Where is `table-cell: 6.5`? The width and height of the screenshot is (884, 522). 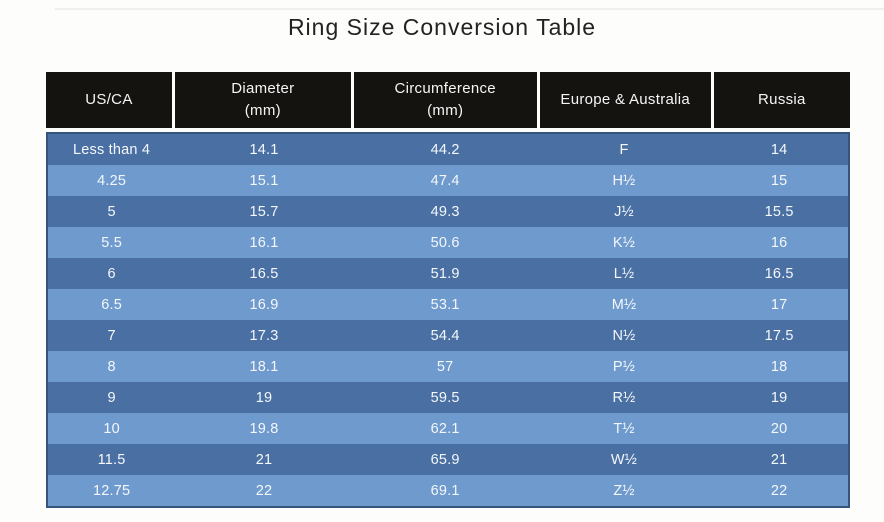
table-cell: 6.5 is located at coordinates (111, 304).